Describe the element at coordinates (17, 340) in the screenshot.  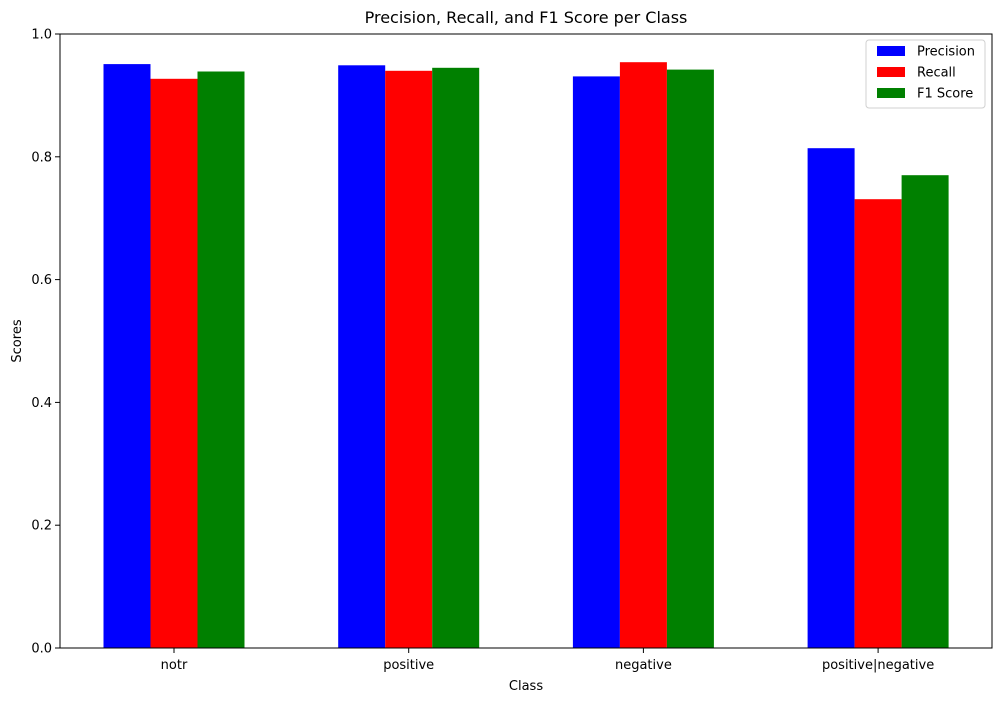
I see `y-axis-label: Scores` at that location.